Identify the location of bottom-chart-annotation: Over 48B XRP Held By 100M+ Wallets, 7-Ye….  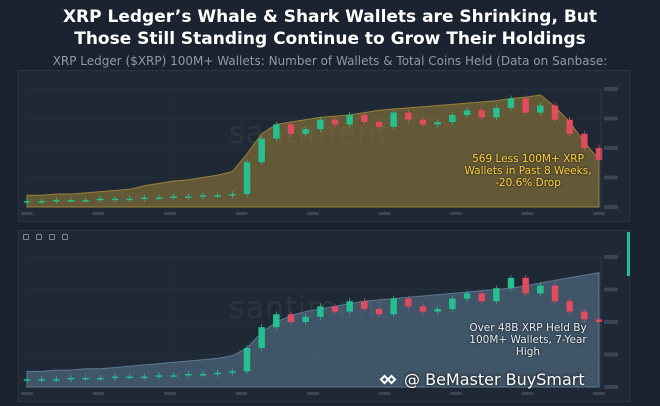
(528, 340).